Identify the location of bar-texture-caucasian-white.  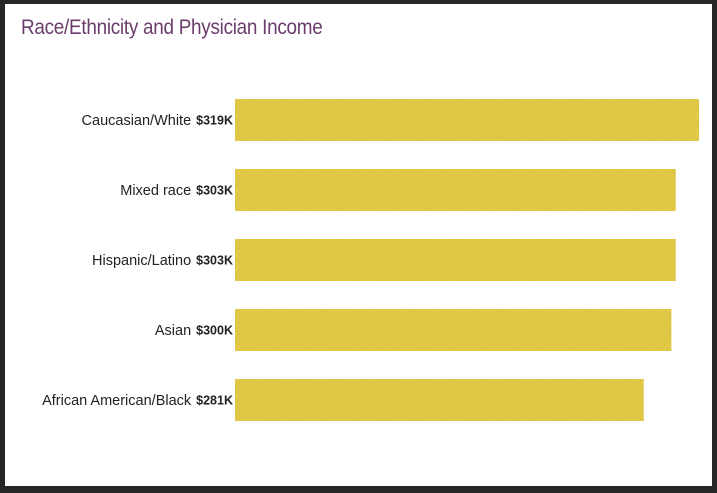
(467, 120).